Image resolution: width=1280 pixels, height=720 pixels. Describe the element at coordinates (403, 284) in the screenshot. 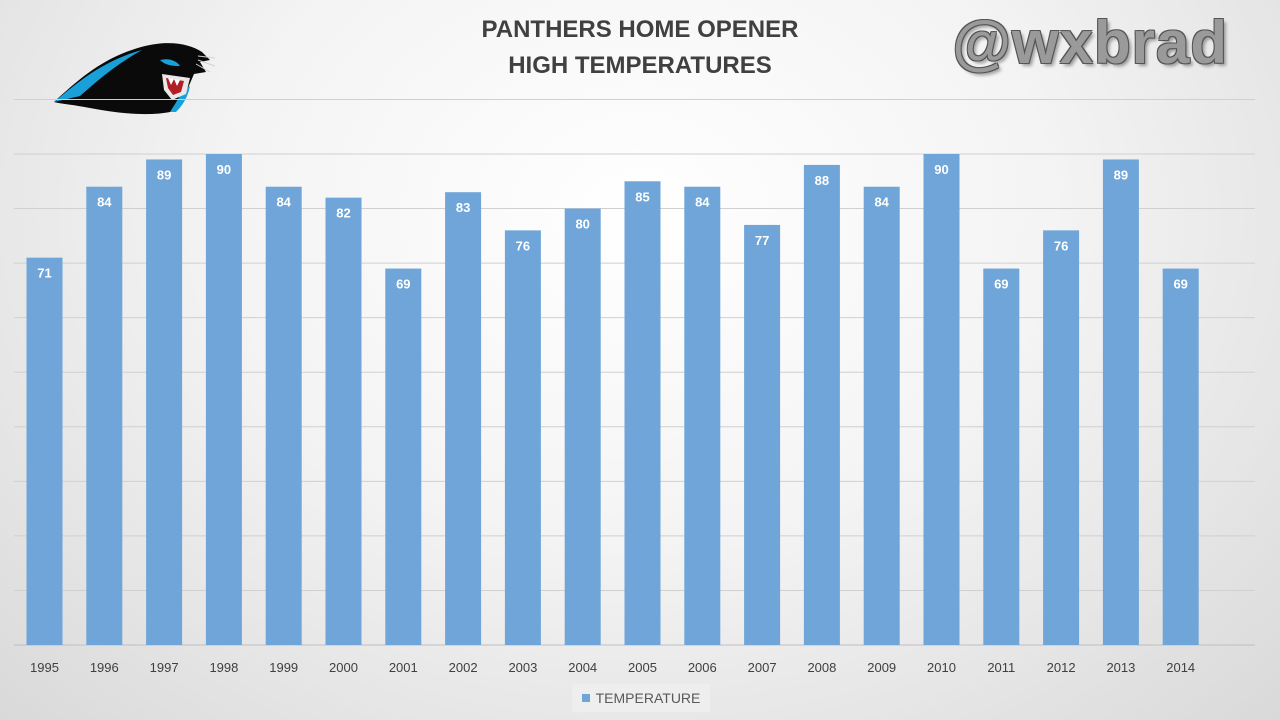

I see `data-label-2001: 69` at that location.